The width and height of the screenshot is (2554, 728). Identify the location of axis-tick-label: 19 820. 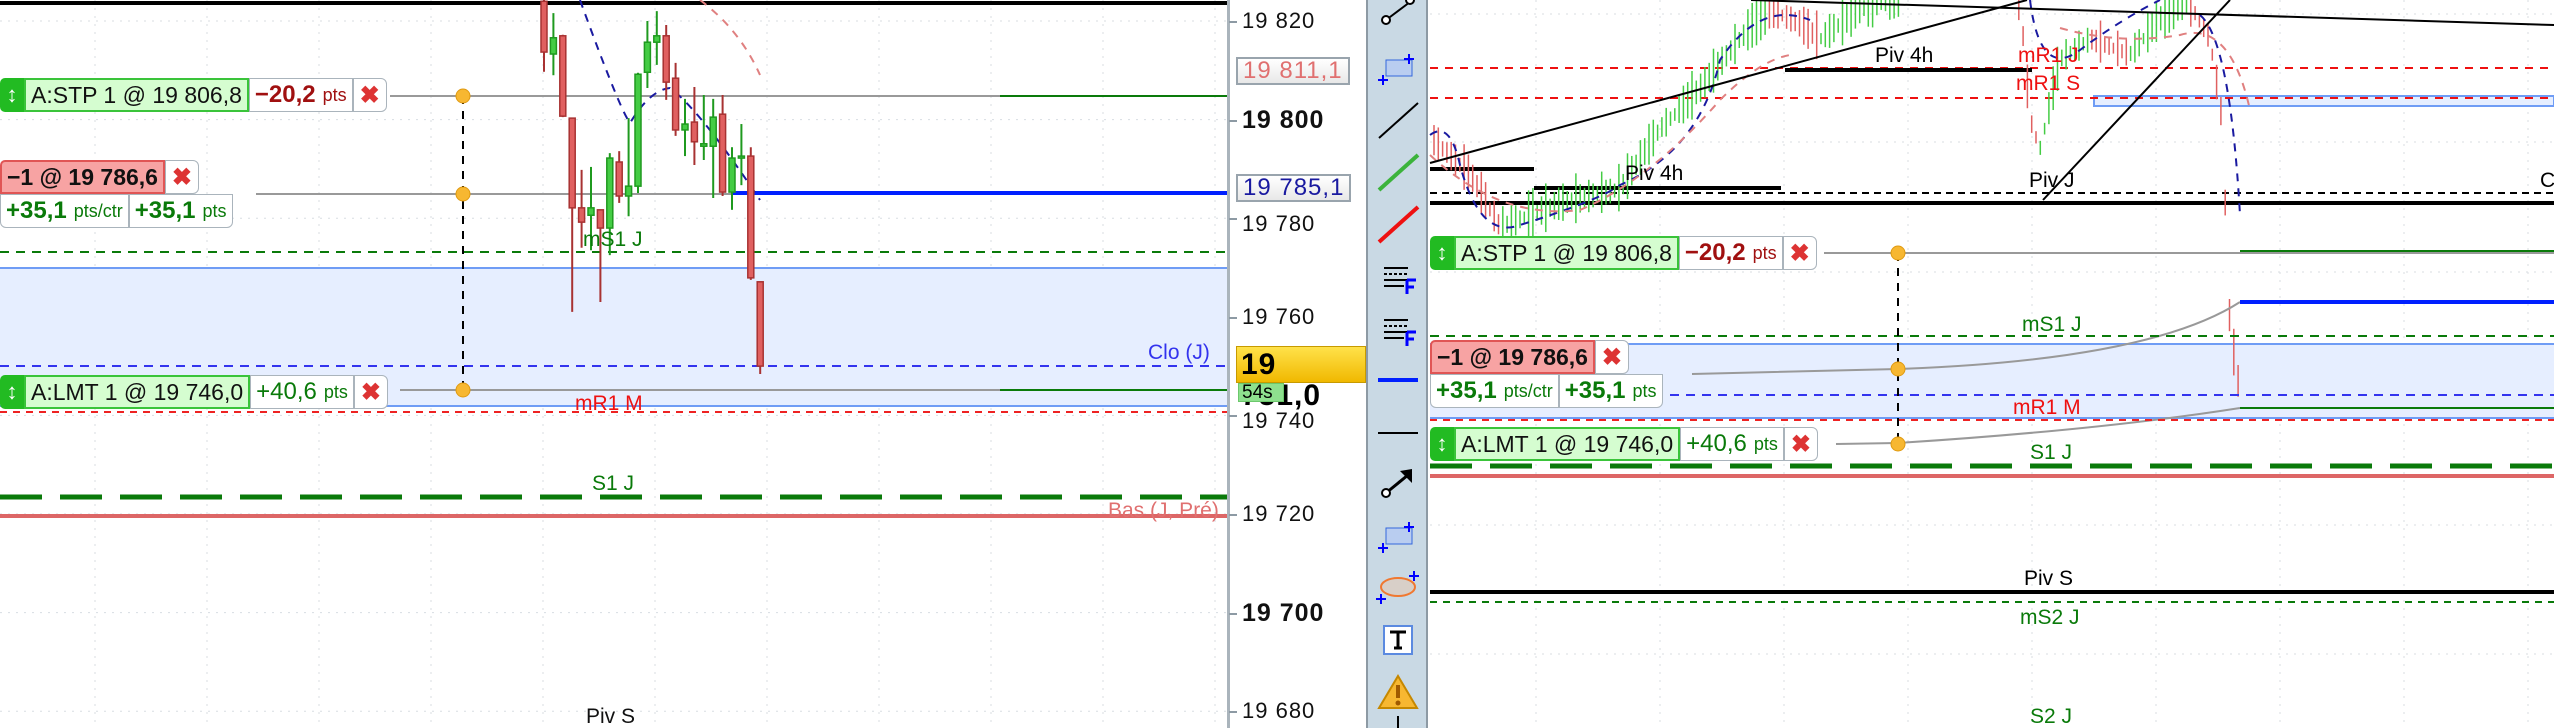
(1279, 20).